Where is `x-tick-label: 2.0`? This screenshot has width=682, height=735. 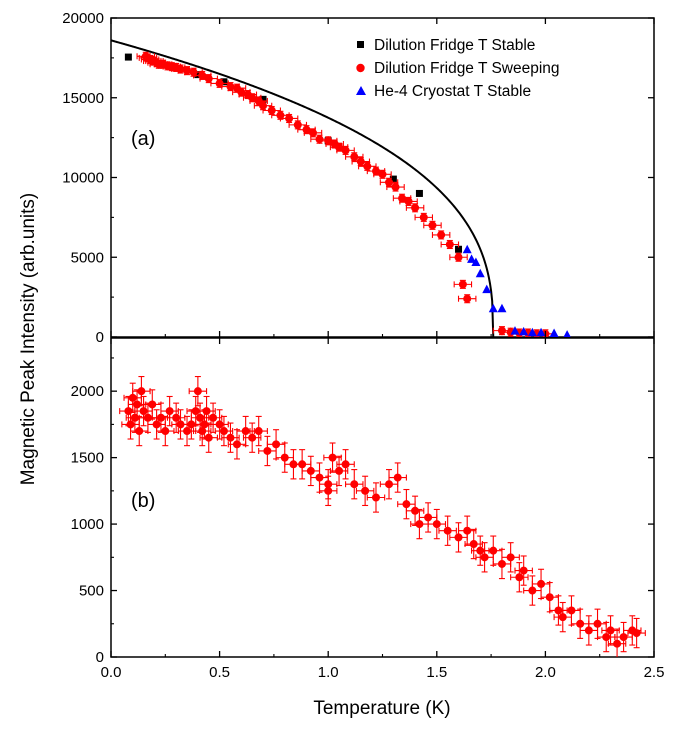
x-tick-label: 2.0 is located at coordinates (545, 672).